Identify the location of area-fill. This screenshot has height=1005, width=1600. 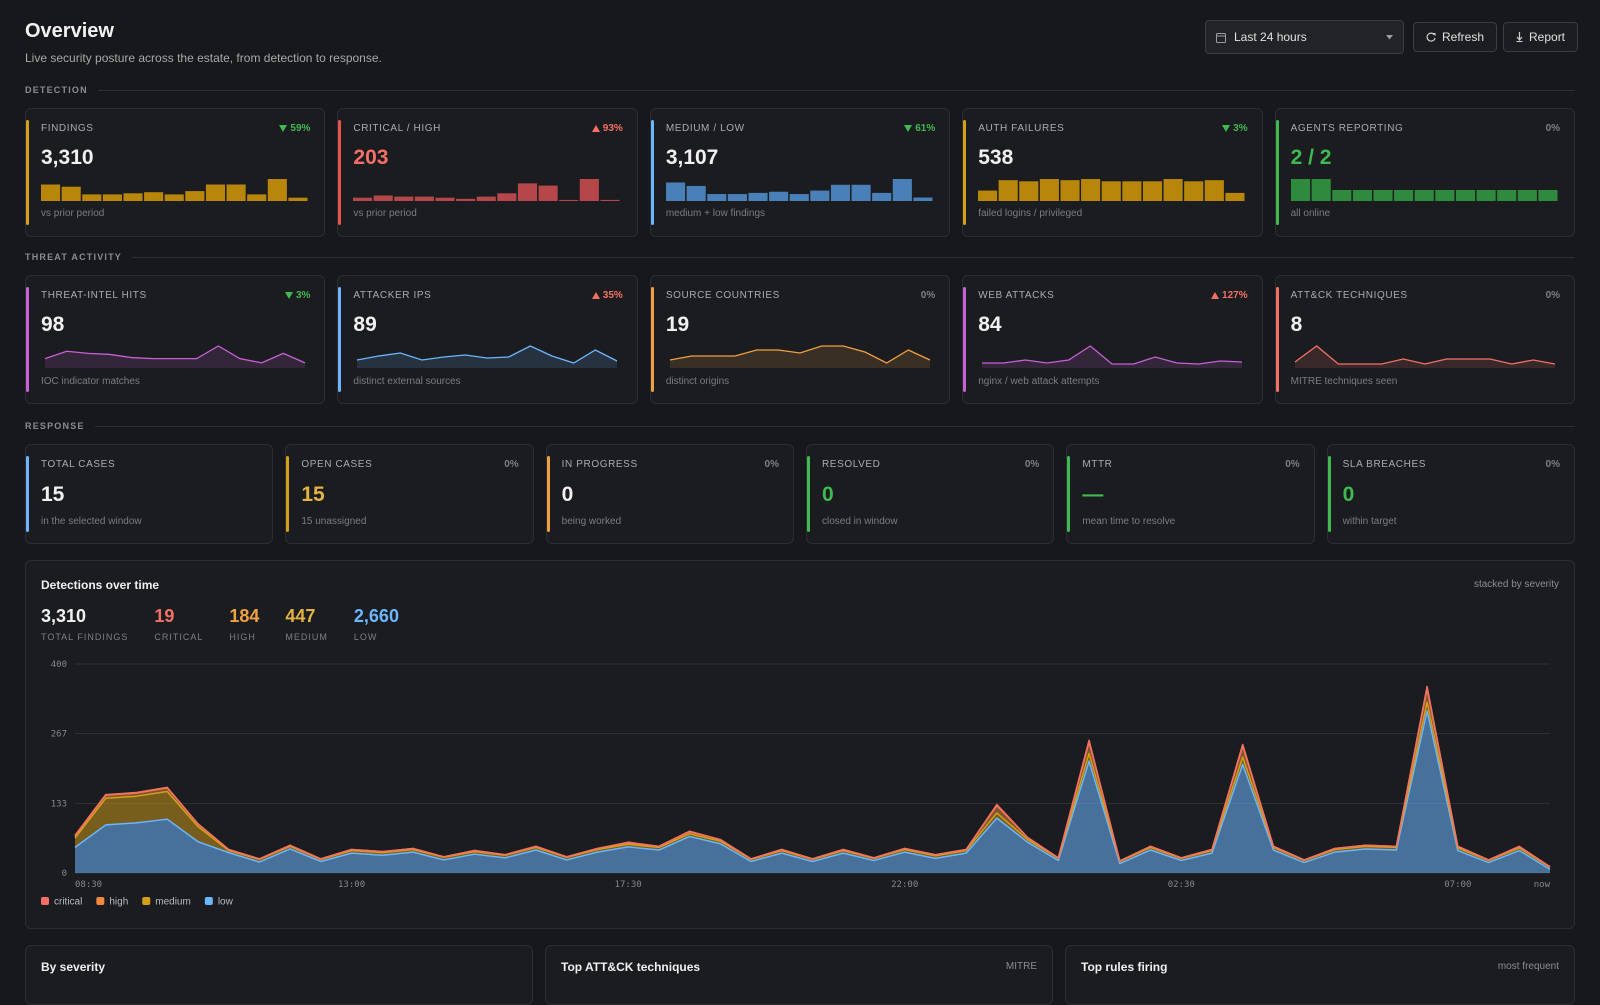
(812, 792).